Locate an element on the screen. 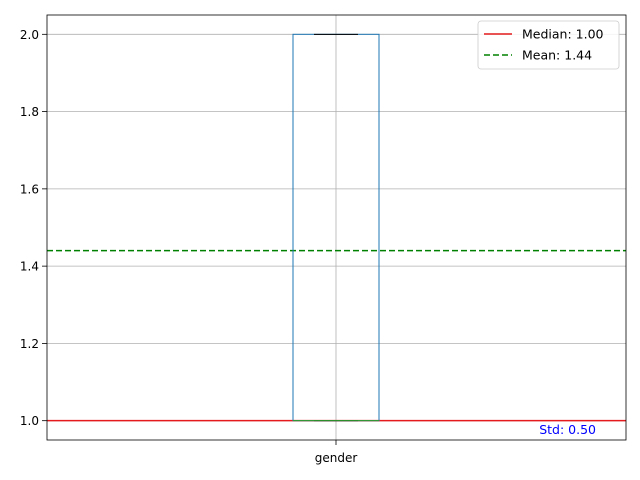 This screenshot has width=640, height=480. x-axis: gender is located at coordinates (336, 452).